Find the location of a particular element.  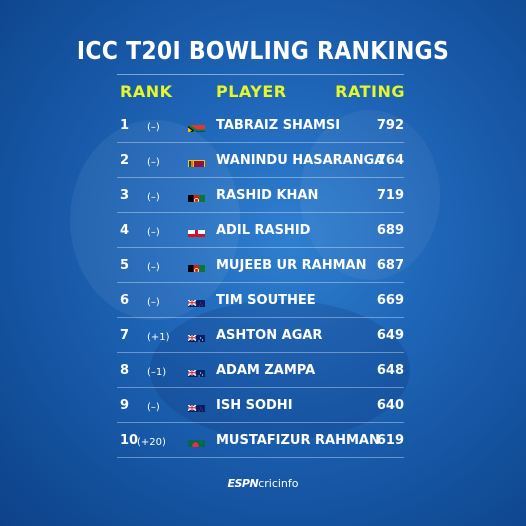

list-item: 1 (–) TABRAIZ SHAMSI 792 is located at coordinates (260, 125).